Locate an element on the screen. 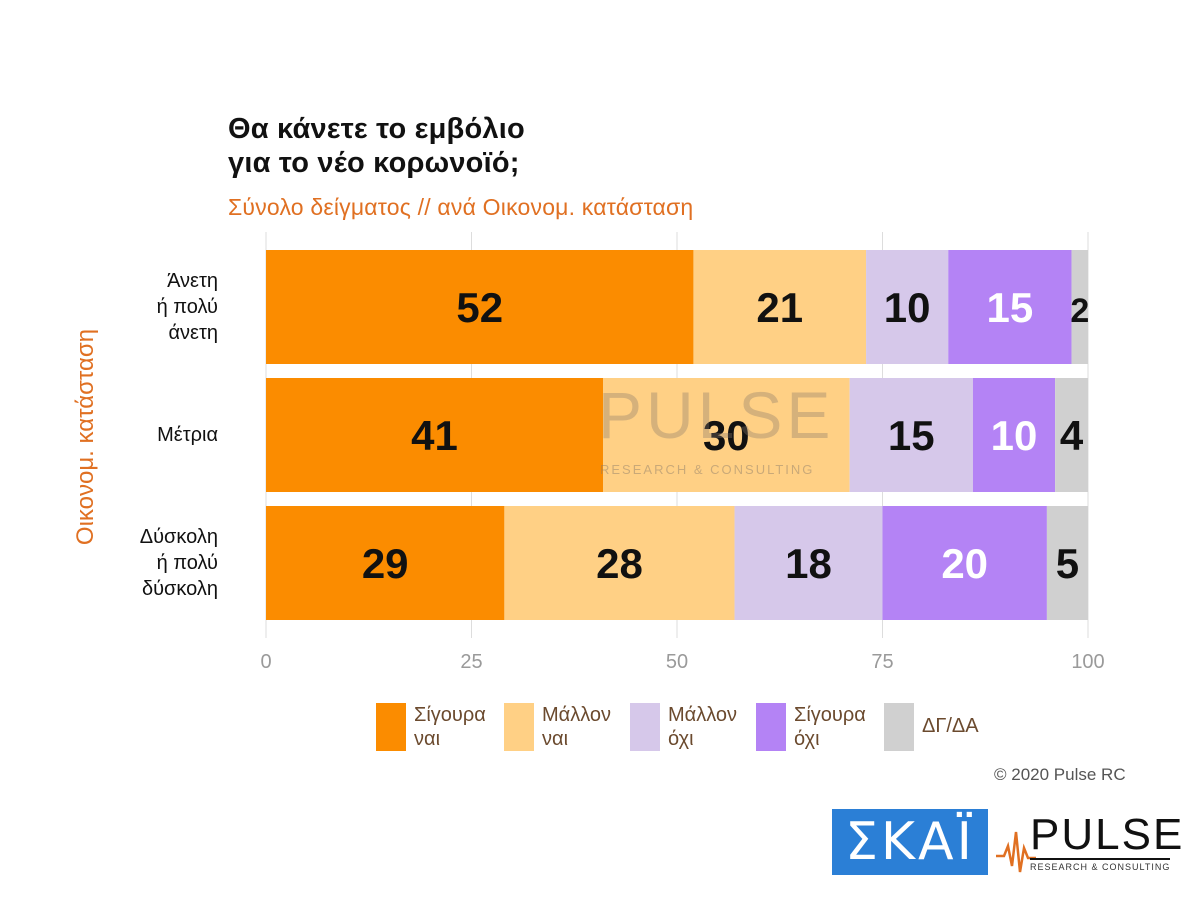 This screenshot has height=900, width=1200. legend-item-4: ΔΓ/ΔΑ is located at coordinates (931, 727).